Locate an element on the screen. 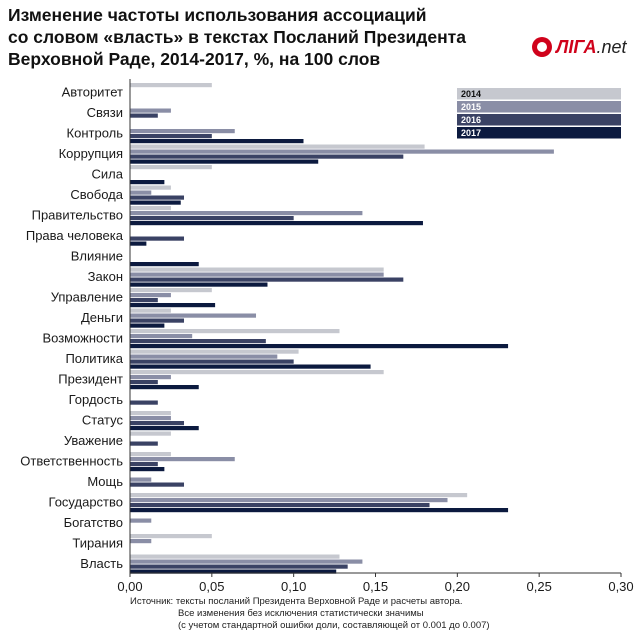  logo-suffix: .net is located at coordinates (611, 47).